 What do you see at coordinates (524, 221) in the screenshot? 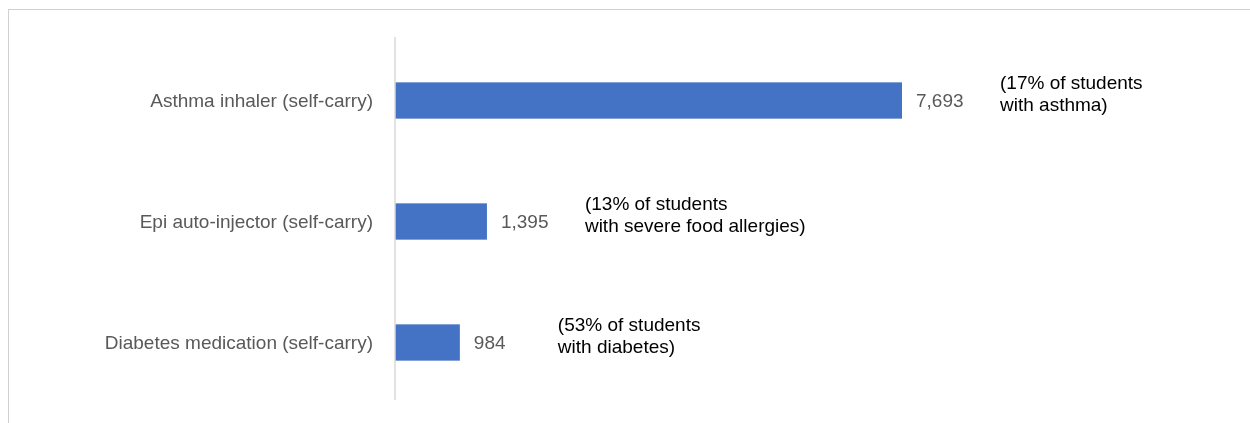
I see `data-label: 1,395` at bounding box center [524, 221].